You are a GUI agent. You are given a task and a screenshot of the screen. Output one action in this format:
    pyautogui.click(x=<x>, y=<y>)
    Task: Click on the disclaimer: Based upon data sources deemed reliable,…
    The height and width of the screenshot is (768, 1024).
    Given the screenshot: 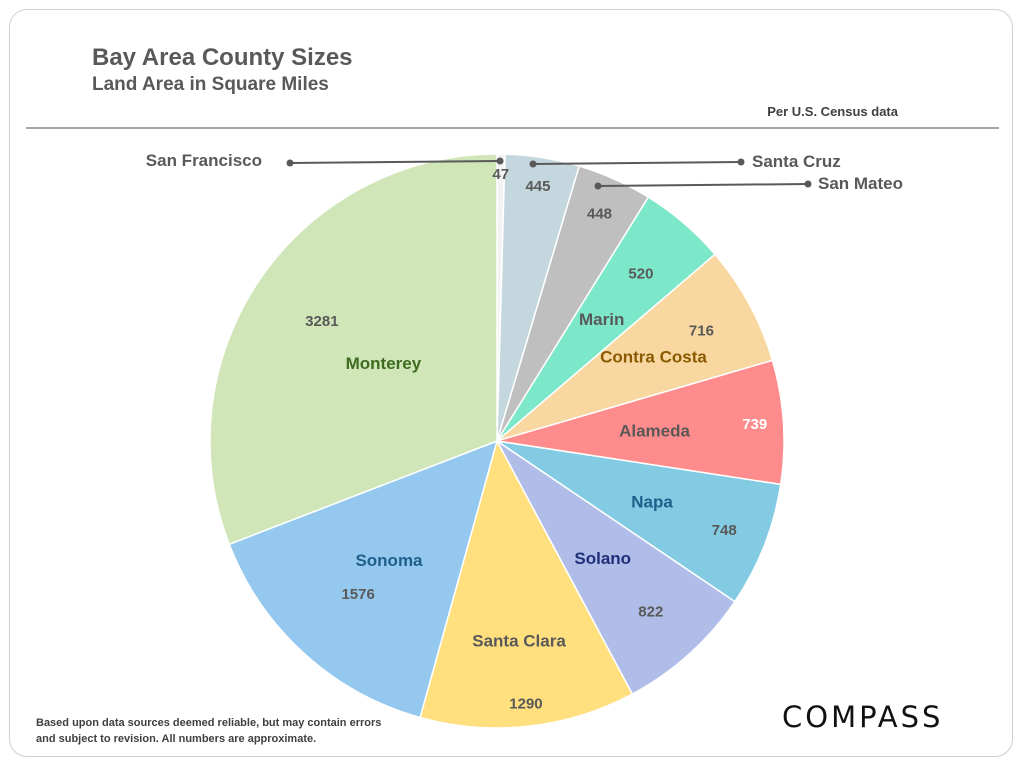 What is the action you would take?
    pyautogui.click(x=209, y=731)
    